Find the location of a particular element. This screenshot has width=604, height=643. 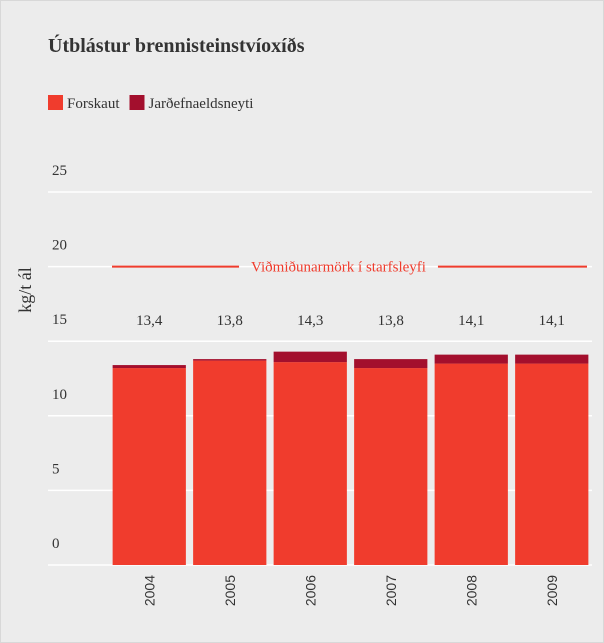

y-axis-label: kg/t ál is located at coordinates (25, 290).